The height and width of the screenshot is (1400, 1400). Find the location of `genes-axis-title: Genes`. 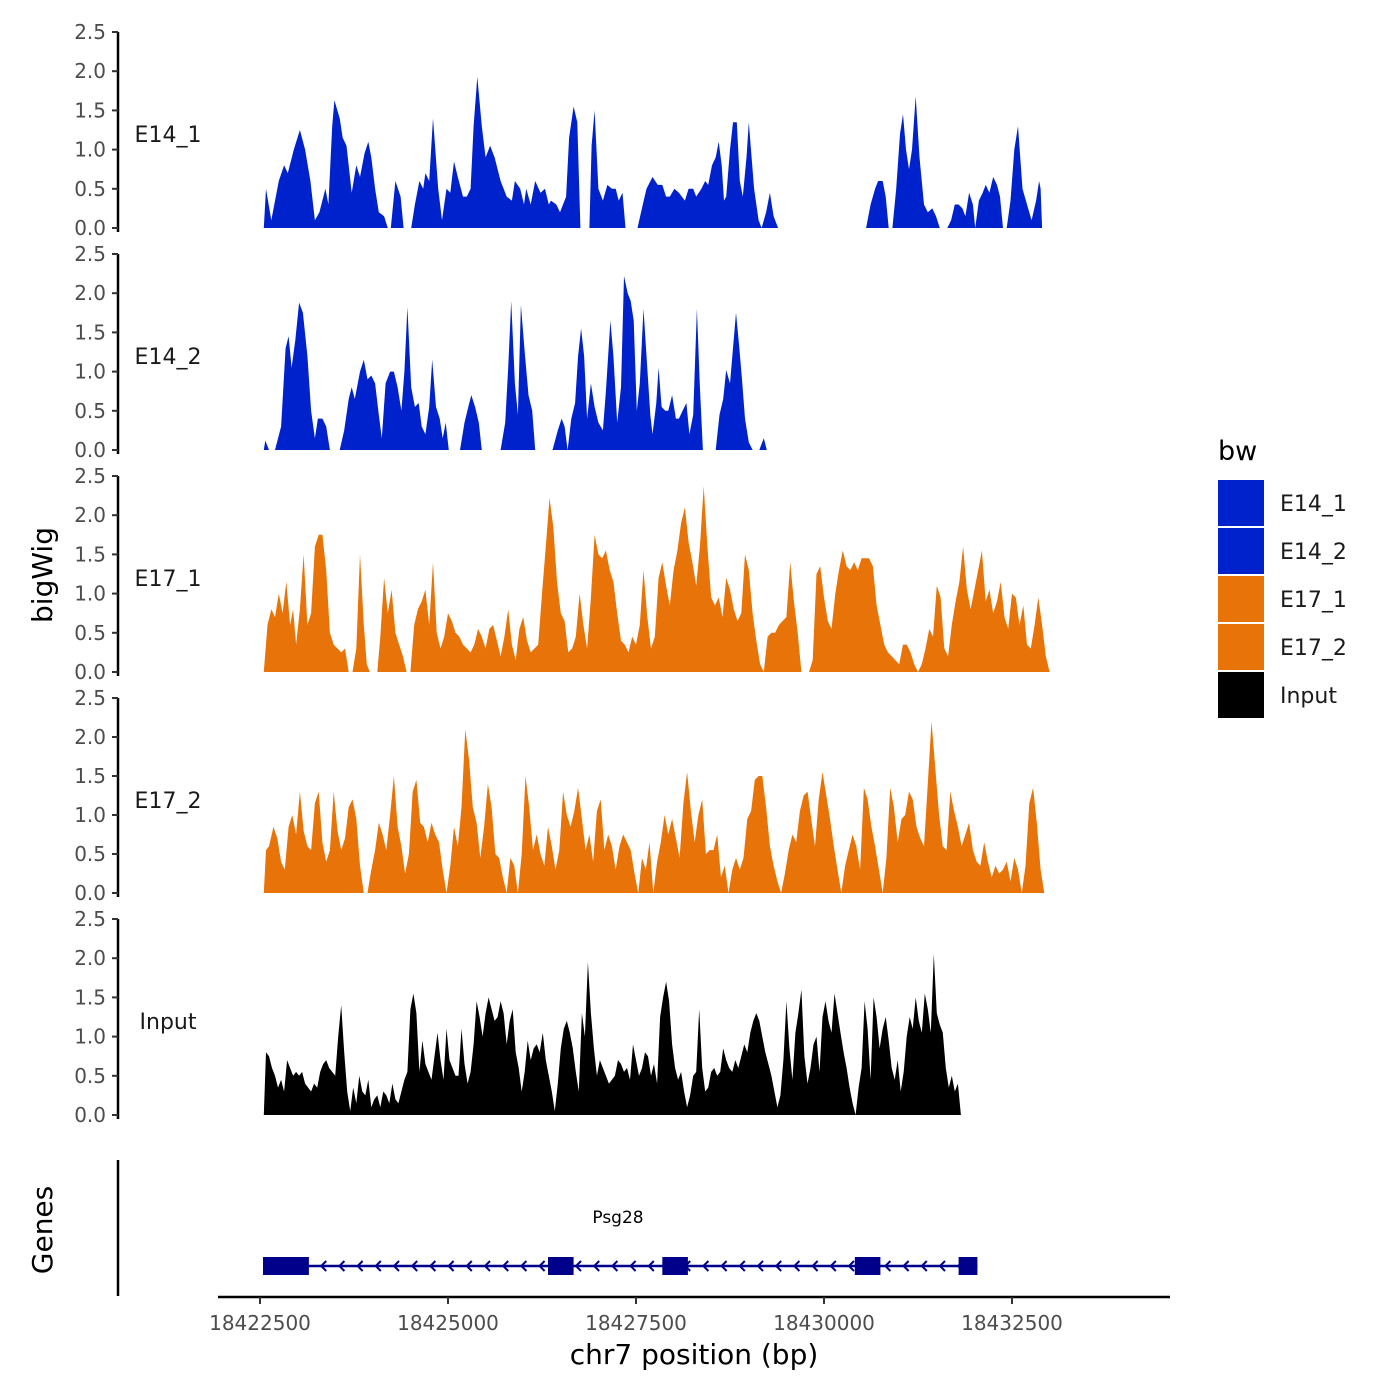

genes-axis-title: Genes is located at coordinates (42, 1230).